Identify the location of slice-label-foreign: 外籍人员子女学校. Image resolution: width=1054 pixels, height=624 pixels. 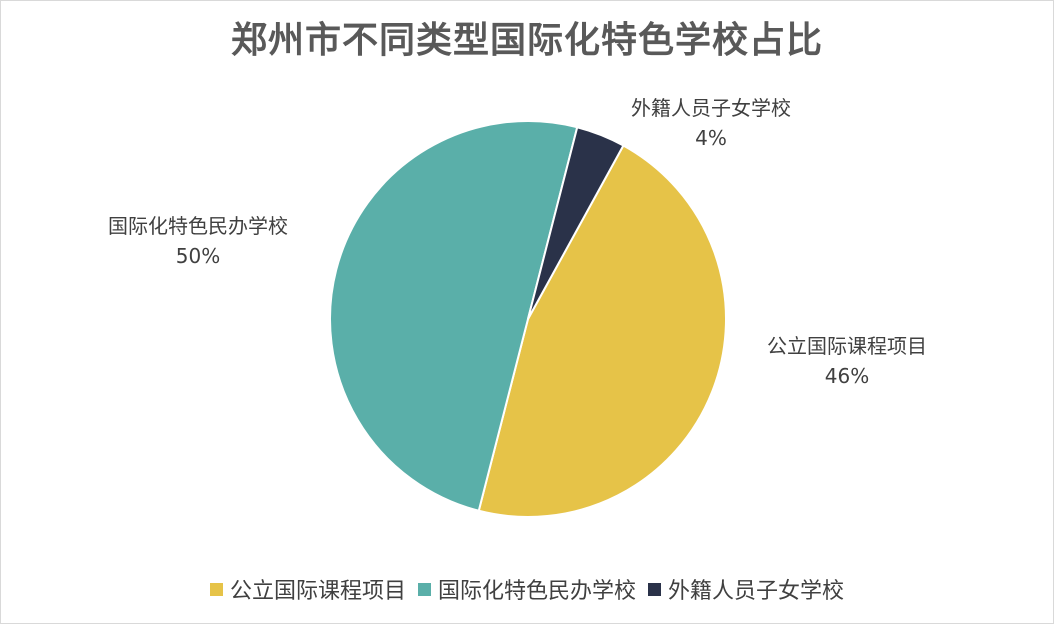
(711, 108).